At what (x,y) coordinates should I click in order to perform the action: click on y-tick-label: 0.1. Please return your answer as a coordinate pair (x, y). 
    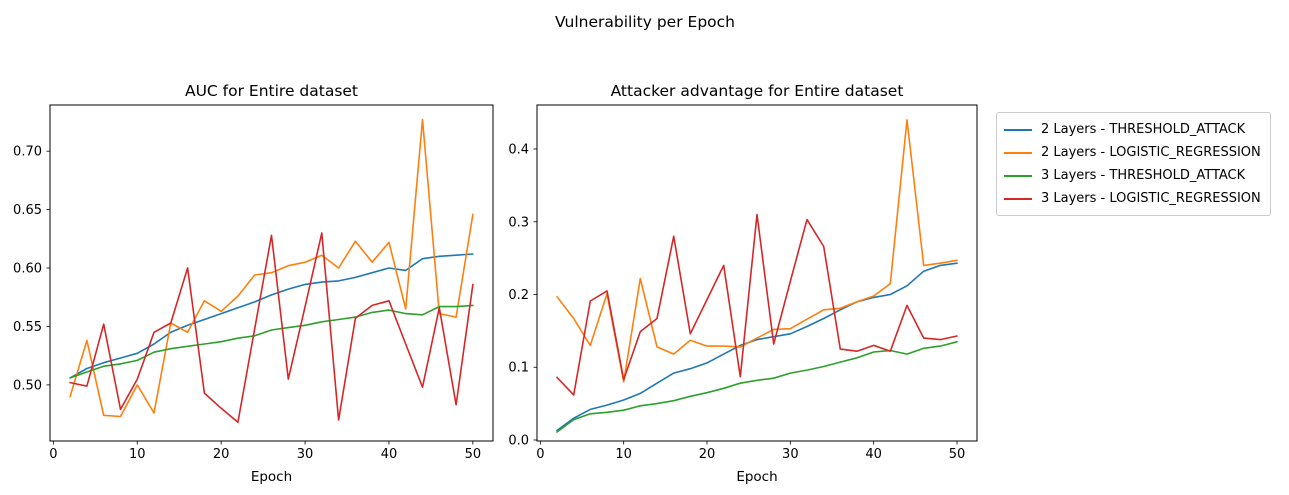
    Looking at the image, I should click on (518, 368).